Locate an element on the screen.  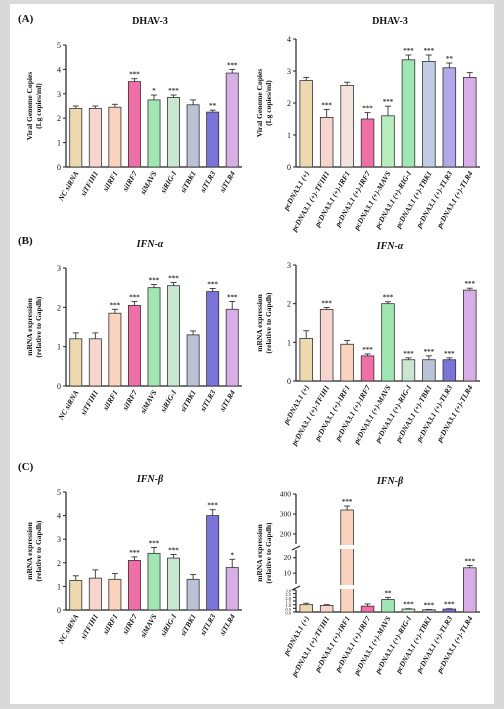
significance-3-6: *** is located at coordinates (429, 352).